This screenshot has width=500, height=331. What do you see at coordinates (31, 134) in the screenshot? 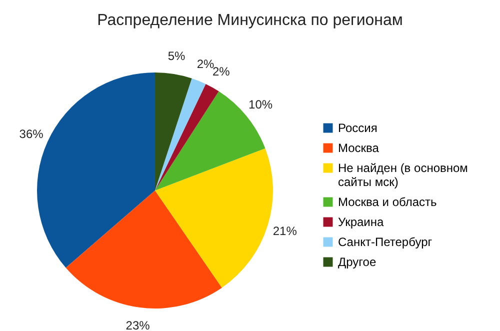
I see `data-label: 36%` at bounding box center [31, 134].